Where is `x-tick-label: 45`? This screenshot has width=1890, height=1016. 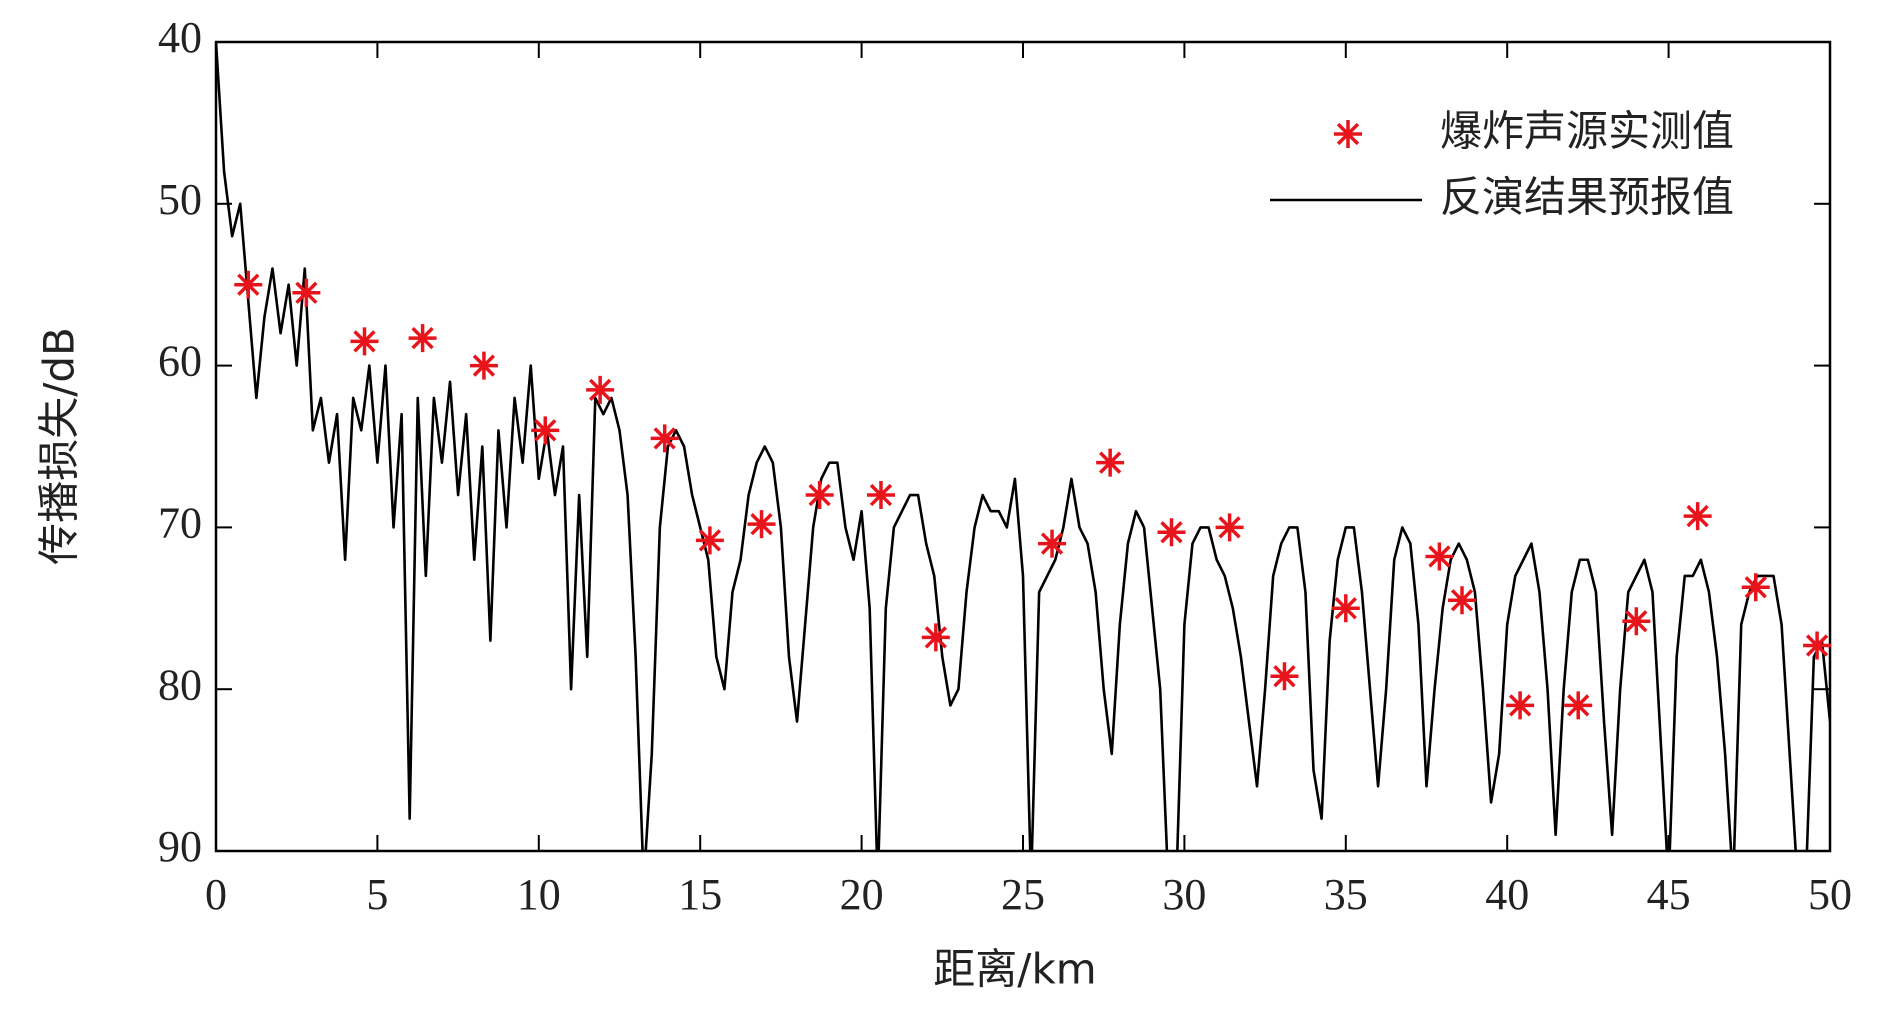 x-tick-label: 45 is located at coordinates (1669, 894).